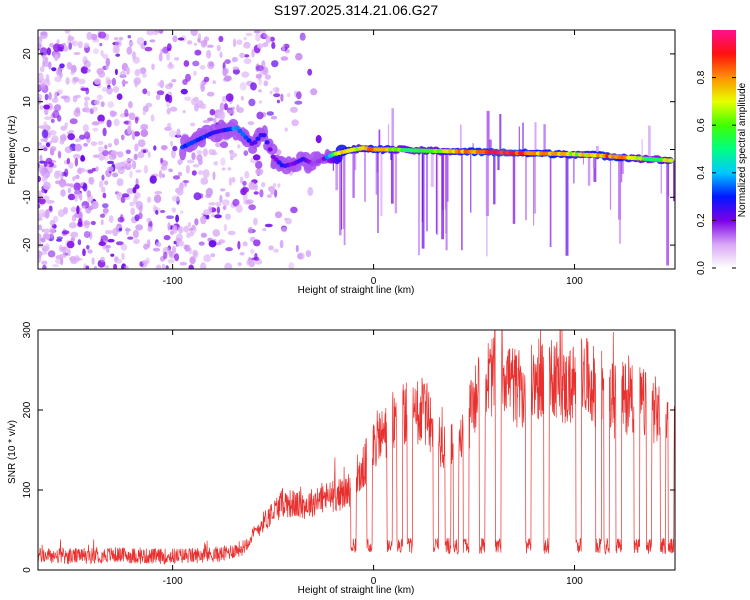  Describe the element at coordinates (233, 123) in the screenshot. I see `ridge-halo` at that location.